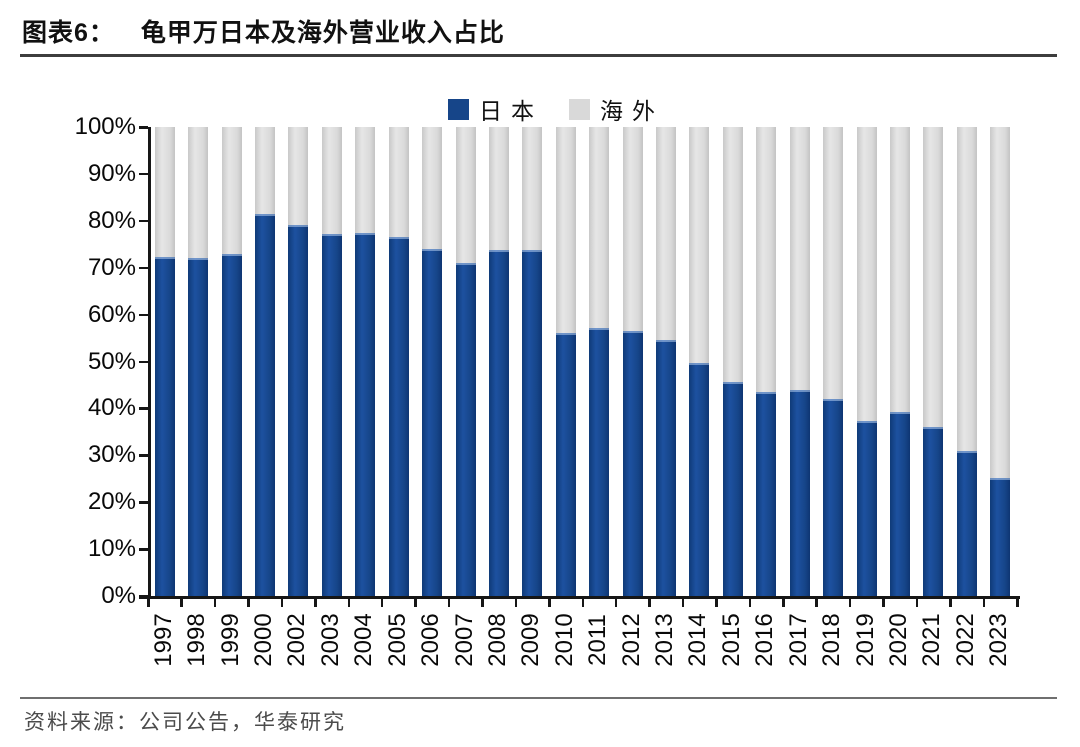  I want to click on y-tick-label: 70%, so click(111, 267).